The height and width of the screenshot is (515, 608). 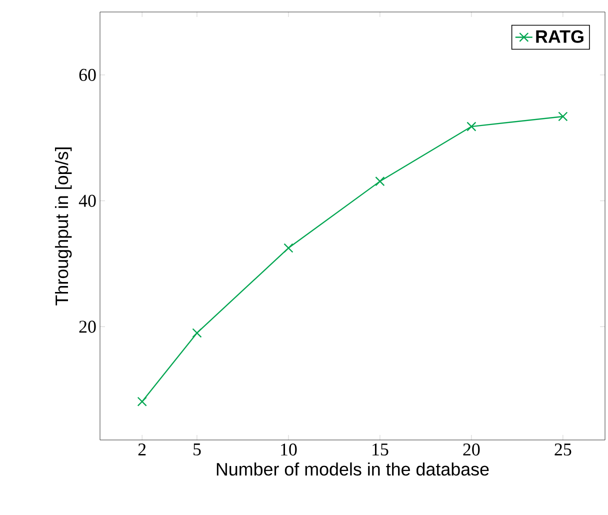 I want to click on x-tick-label: 2, so click(x=142, y=450).